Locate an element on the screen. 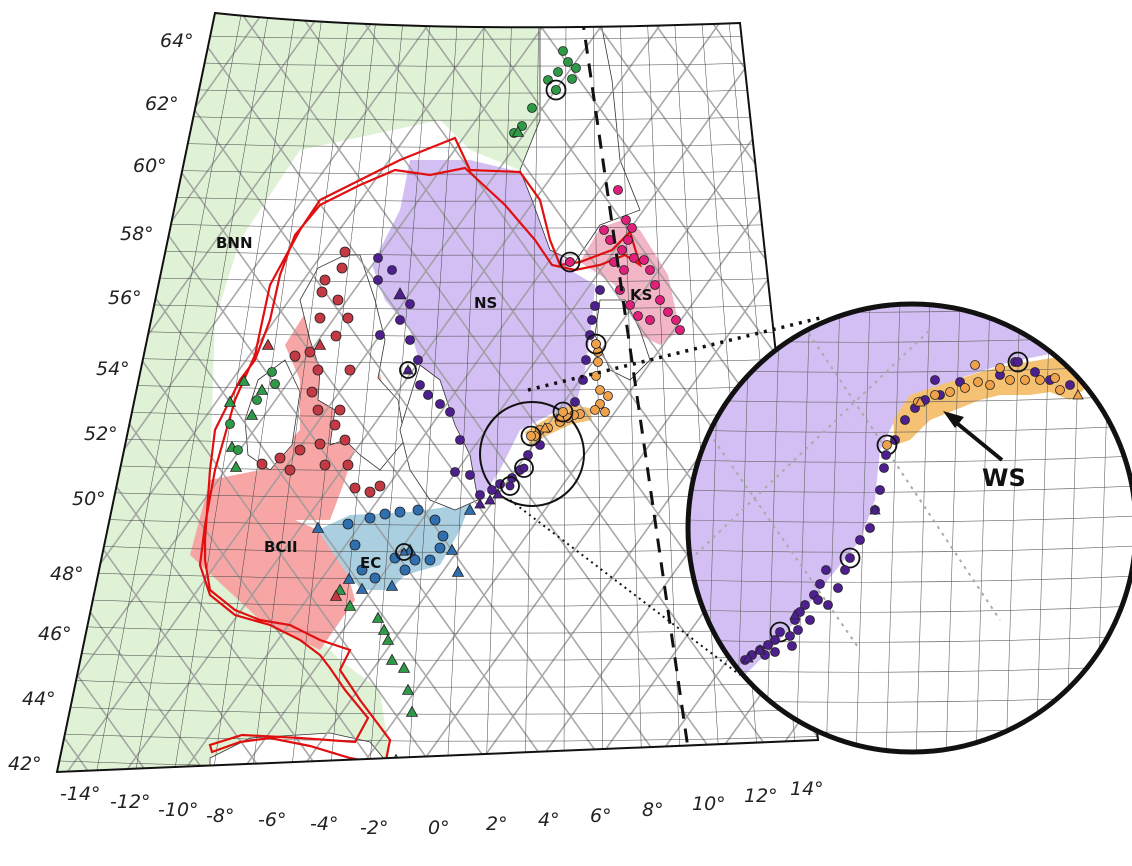 This screenshot has height=866, width=1132. dashed-meridian is located at coordinates (636, 389).